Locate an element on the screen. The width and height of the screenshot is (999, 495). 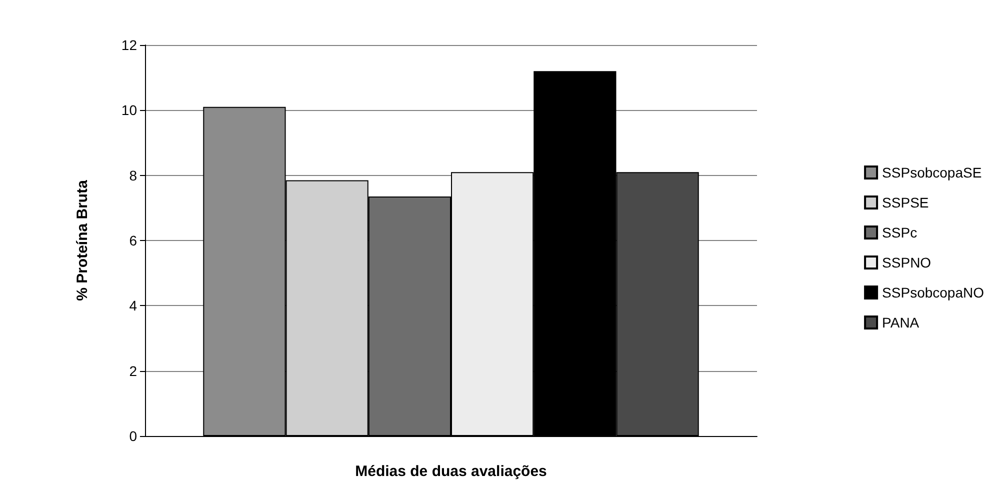
y-tick-label: 6 is located at coordinates (133, 240).